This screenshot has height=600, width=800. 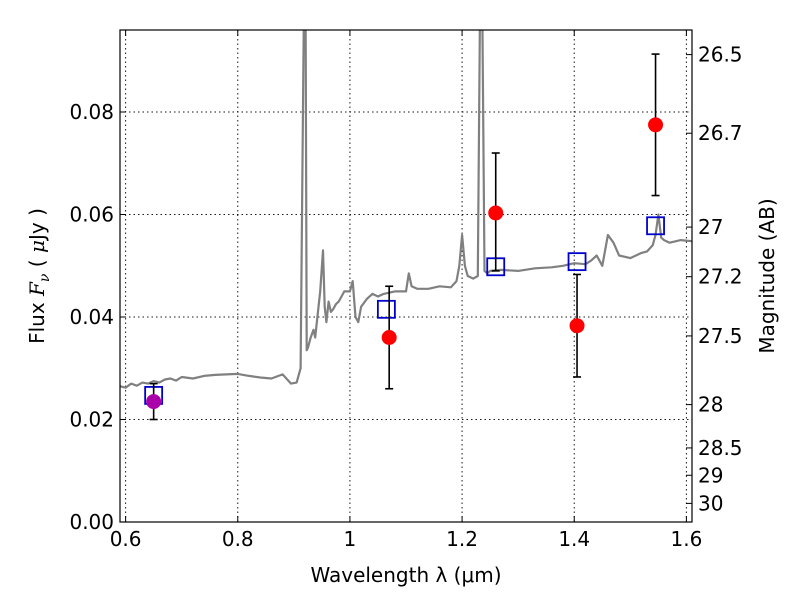 I want to click on x-tick-label: 1.6, so click(x=686, y=539).